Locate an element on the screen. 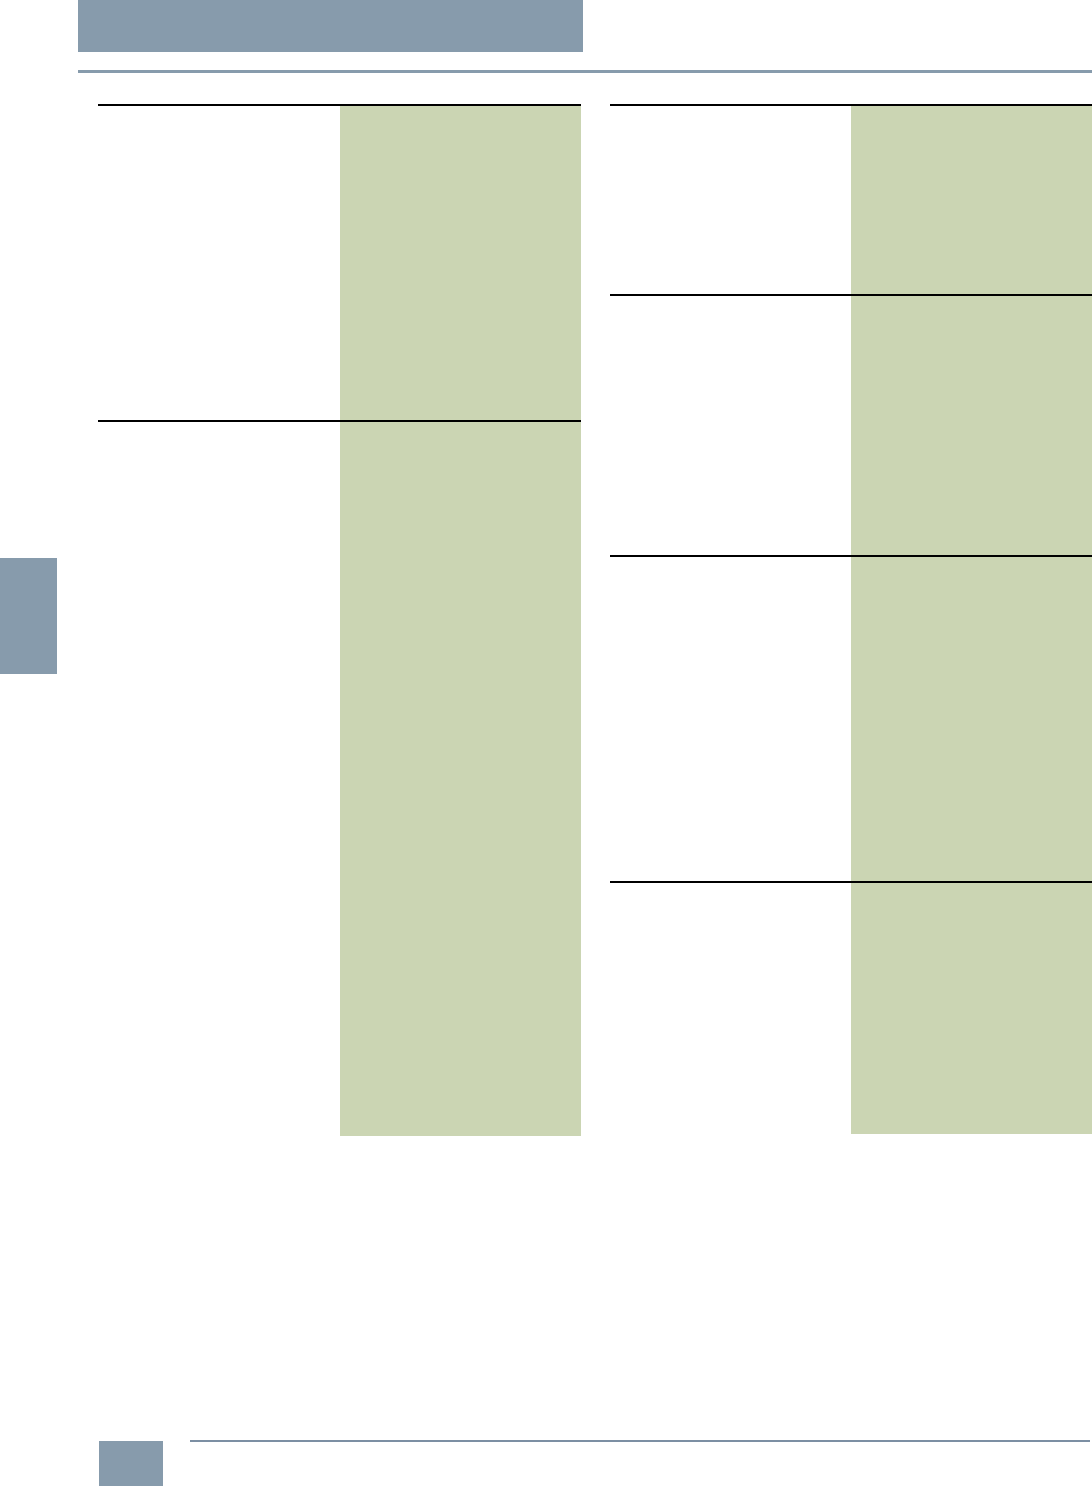 This screenshot has width=1092, height=1486. header-divider-rule is located at coordinates (585, 71).